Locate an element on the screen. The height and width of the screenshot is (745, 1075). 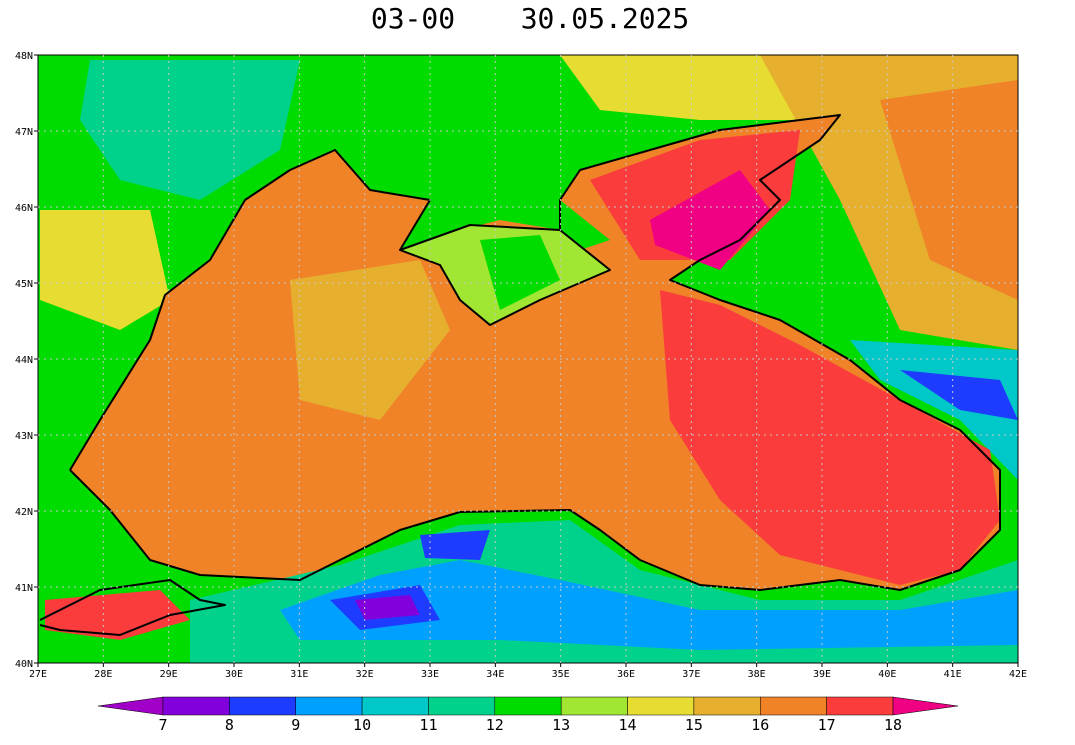
lon-label: 33E is located at coordinates (430, 674).